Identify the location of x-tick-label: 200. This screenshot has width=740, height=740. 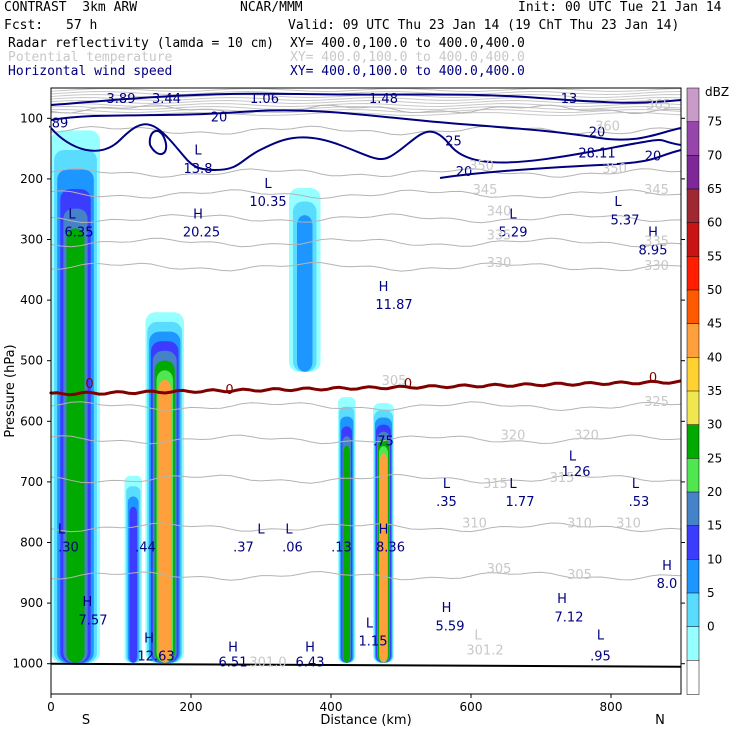
(191, 707).